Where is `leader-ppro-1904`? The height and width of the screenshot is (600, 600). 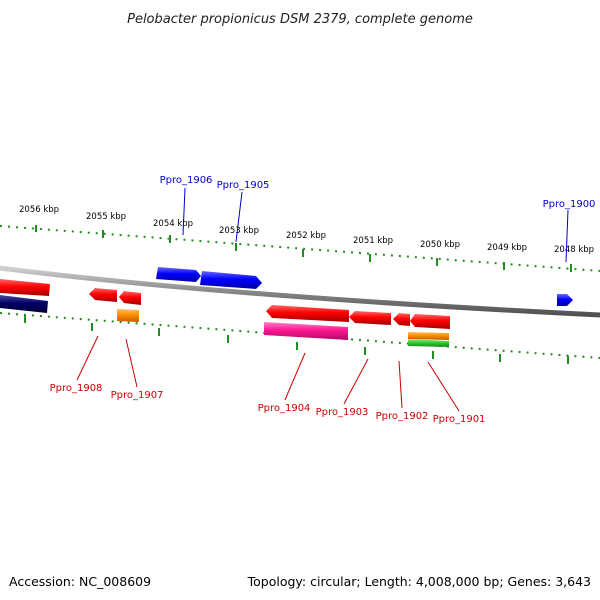
leader-ppro-1904 is located at coordinates (295, 376).